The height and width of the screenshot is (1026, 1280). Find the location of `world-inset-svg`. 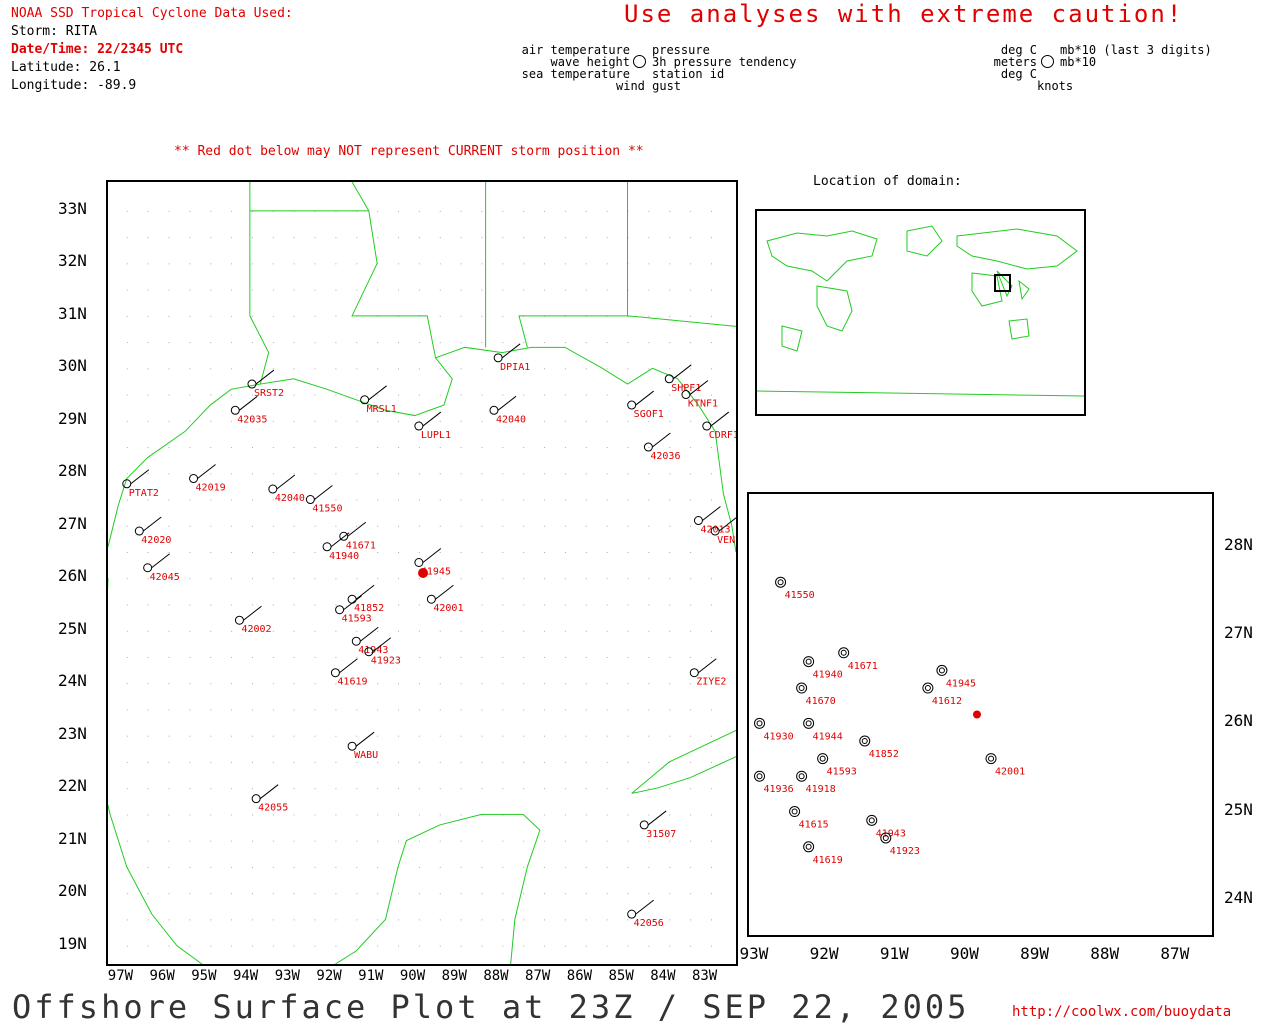

world-inset-svg is located at coordinates (920, 311).